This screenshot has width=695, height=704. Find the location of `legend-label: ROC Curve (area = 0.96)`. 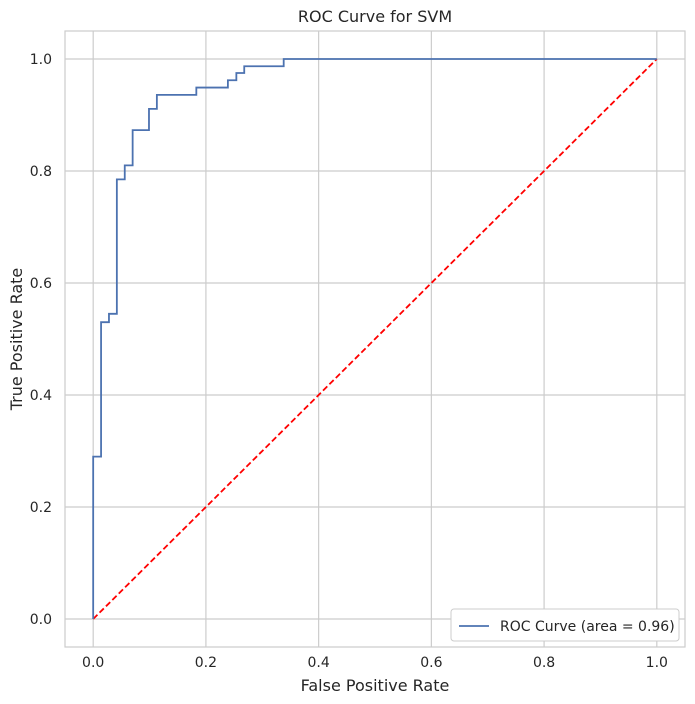

legend-label: ROC Curve (area = 0.96) is located at coordinates (587, 627).